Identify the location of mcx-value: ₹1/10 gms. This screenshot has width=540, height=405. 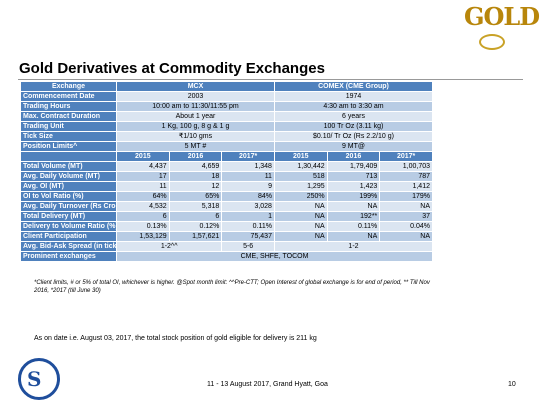
(195, 136).